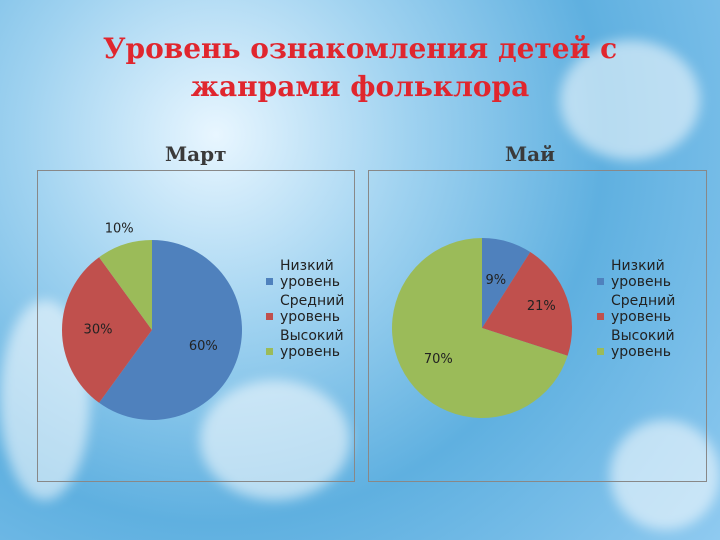 This screenshot has height=540, width=720. What do you see at coordinates (530, 154) in the screenshot?
I see `chart-title: Май` at bounding box center [530, 154].